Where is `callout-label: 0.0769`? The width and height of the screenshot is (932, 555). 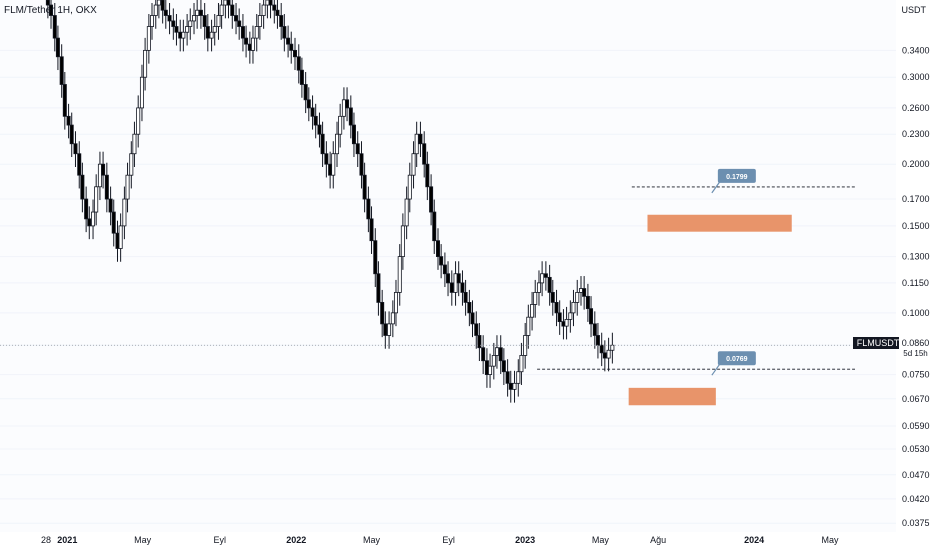 callout-label: 0.0769 is located at coordinates (737, 359).